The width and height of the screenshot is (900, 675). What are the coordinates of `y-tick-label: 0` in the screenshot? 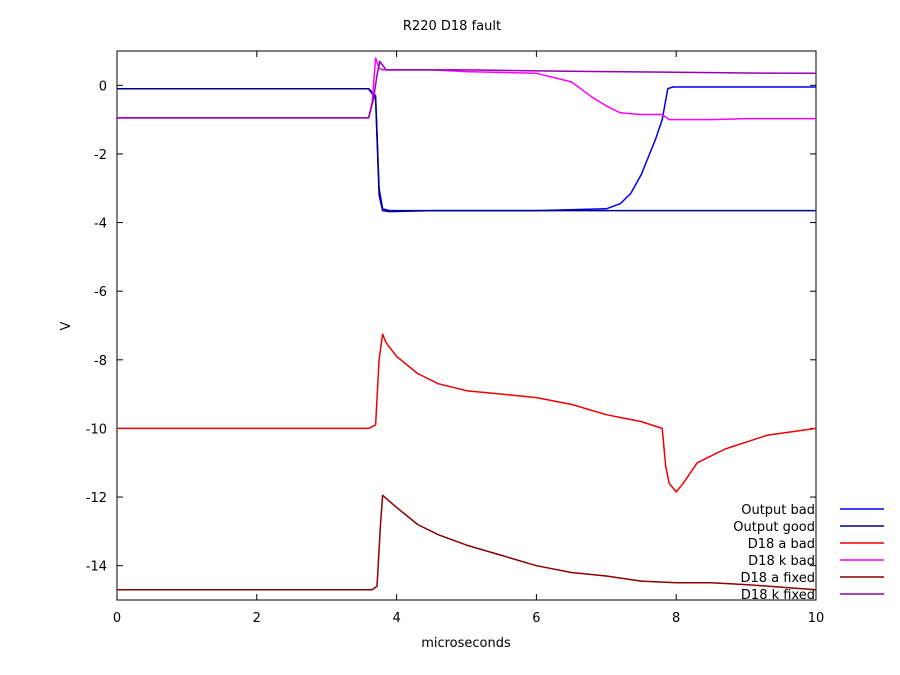 It's located at (103, 86).